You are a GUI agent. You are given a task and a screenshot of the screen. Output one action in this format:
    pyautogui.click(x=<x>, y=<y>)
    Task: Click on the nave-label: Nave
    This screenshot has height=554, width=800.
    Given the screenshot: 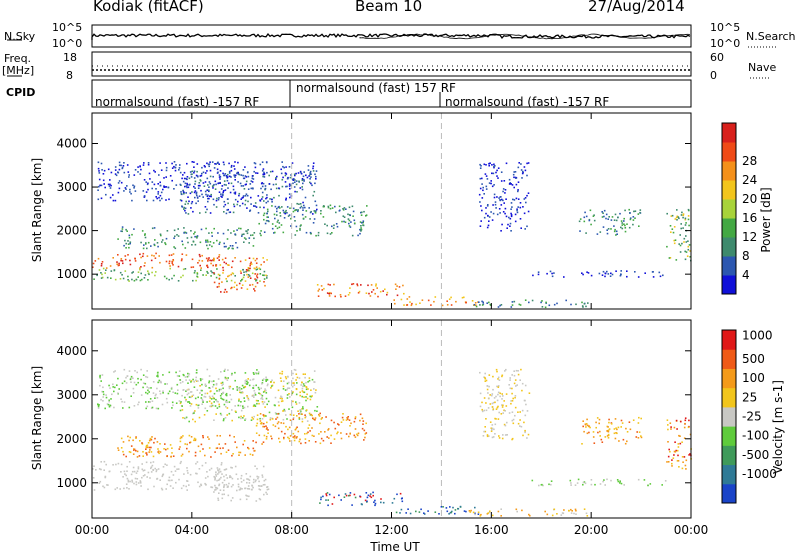 What is the action you would take?
    pyautogui.click(x=762, y=67)
    